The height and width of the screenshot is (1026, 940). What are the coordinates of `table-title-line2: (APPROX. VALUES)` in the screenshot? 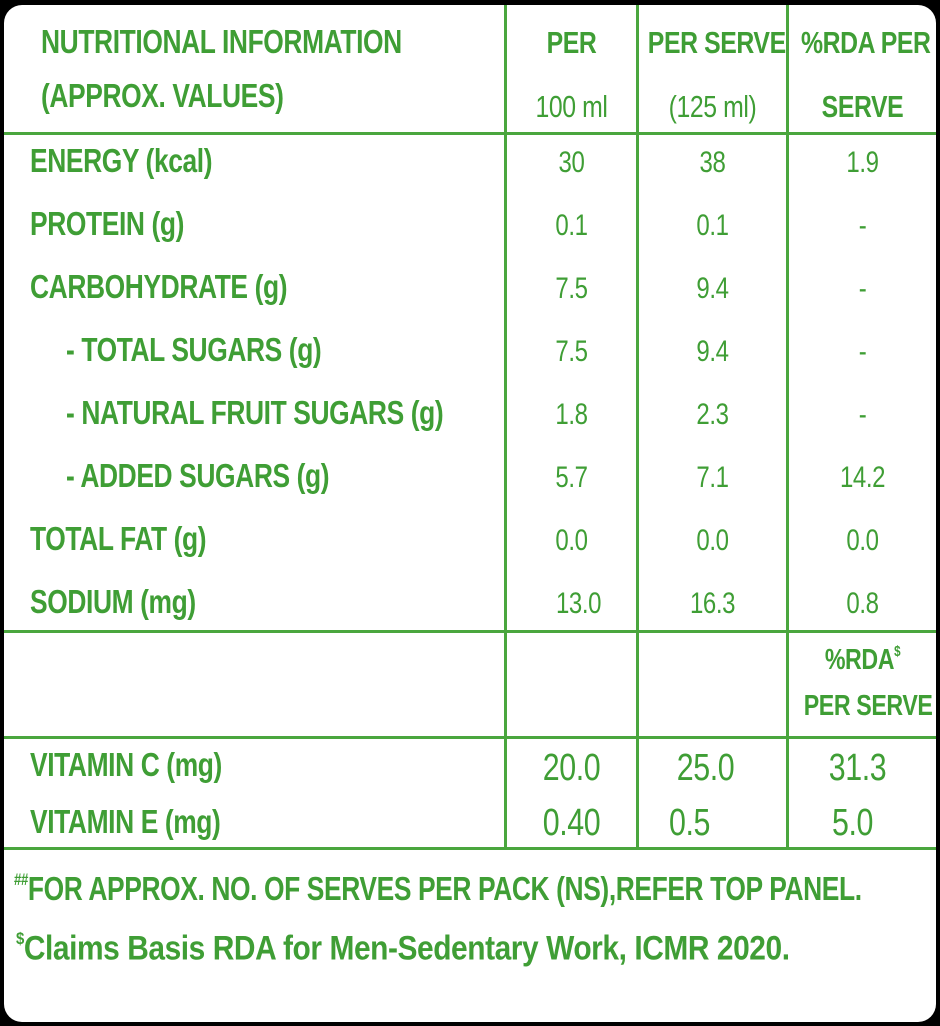 It's located at (162, 95).